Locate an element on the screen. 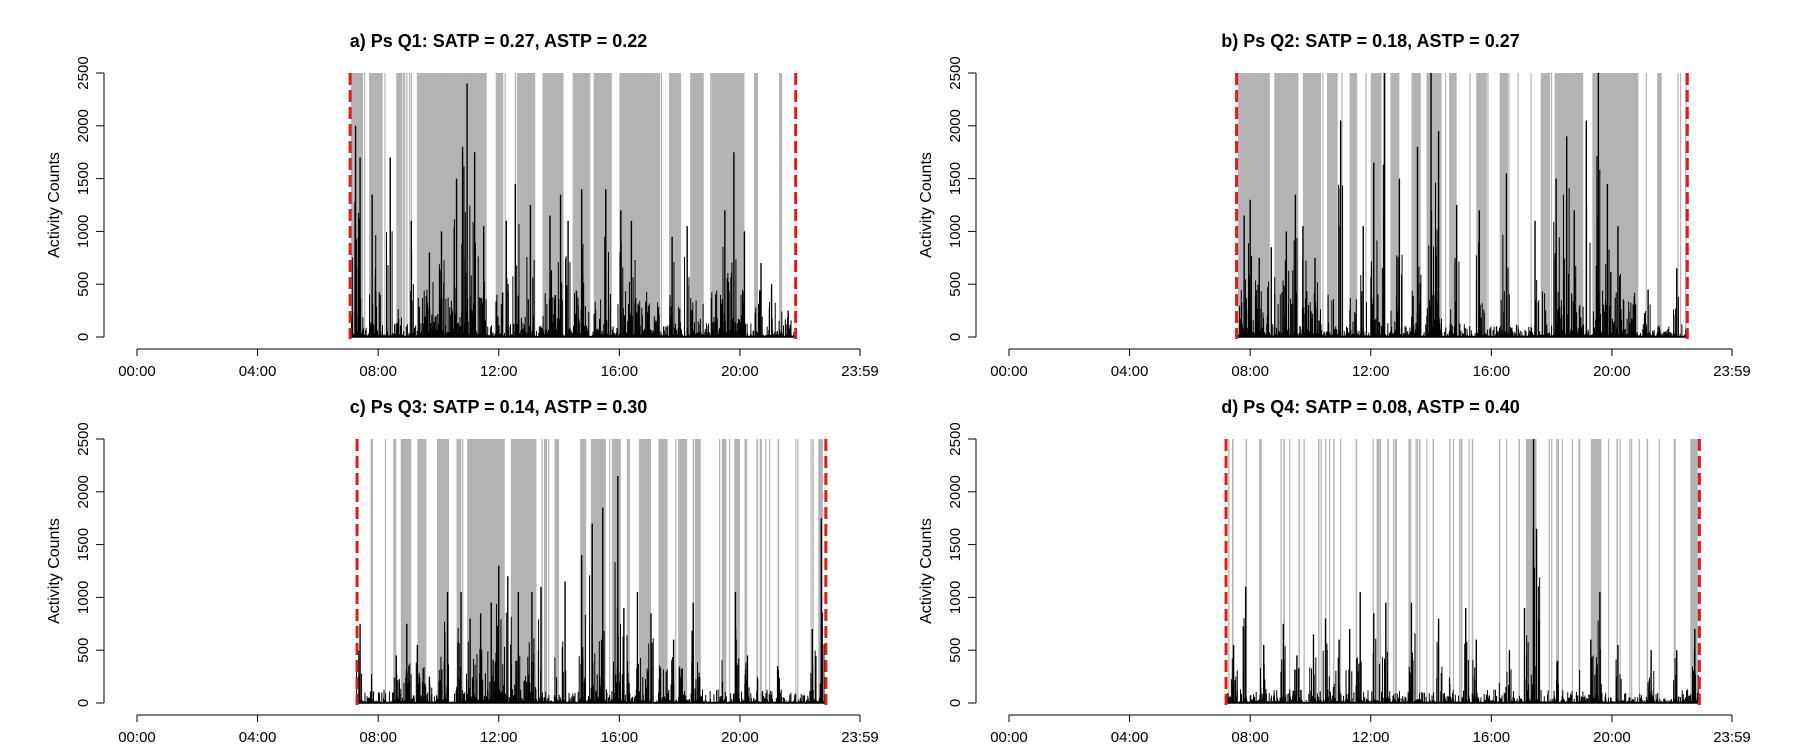 This screenshot has height=756, width=1795. x-axis: 00:00 04:00 08:00 12:00 16:00 20:00 23:59 is located at coordinates (498, 363).